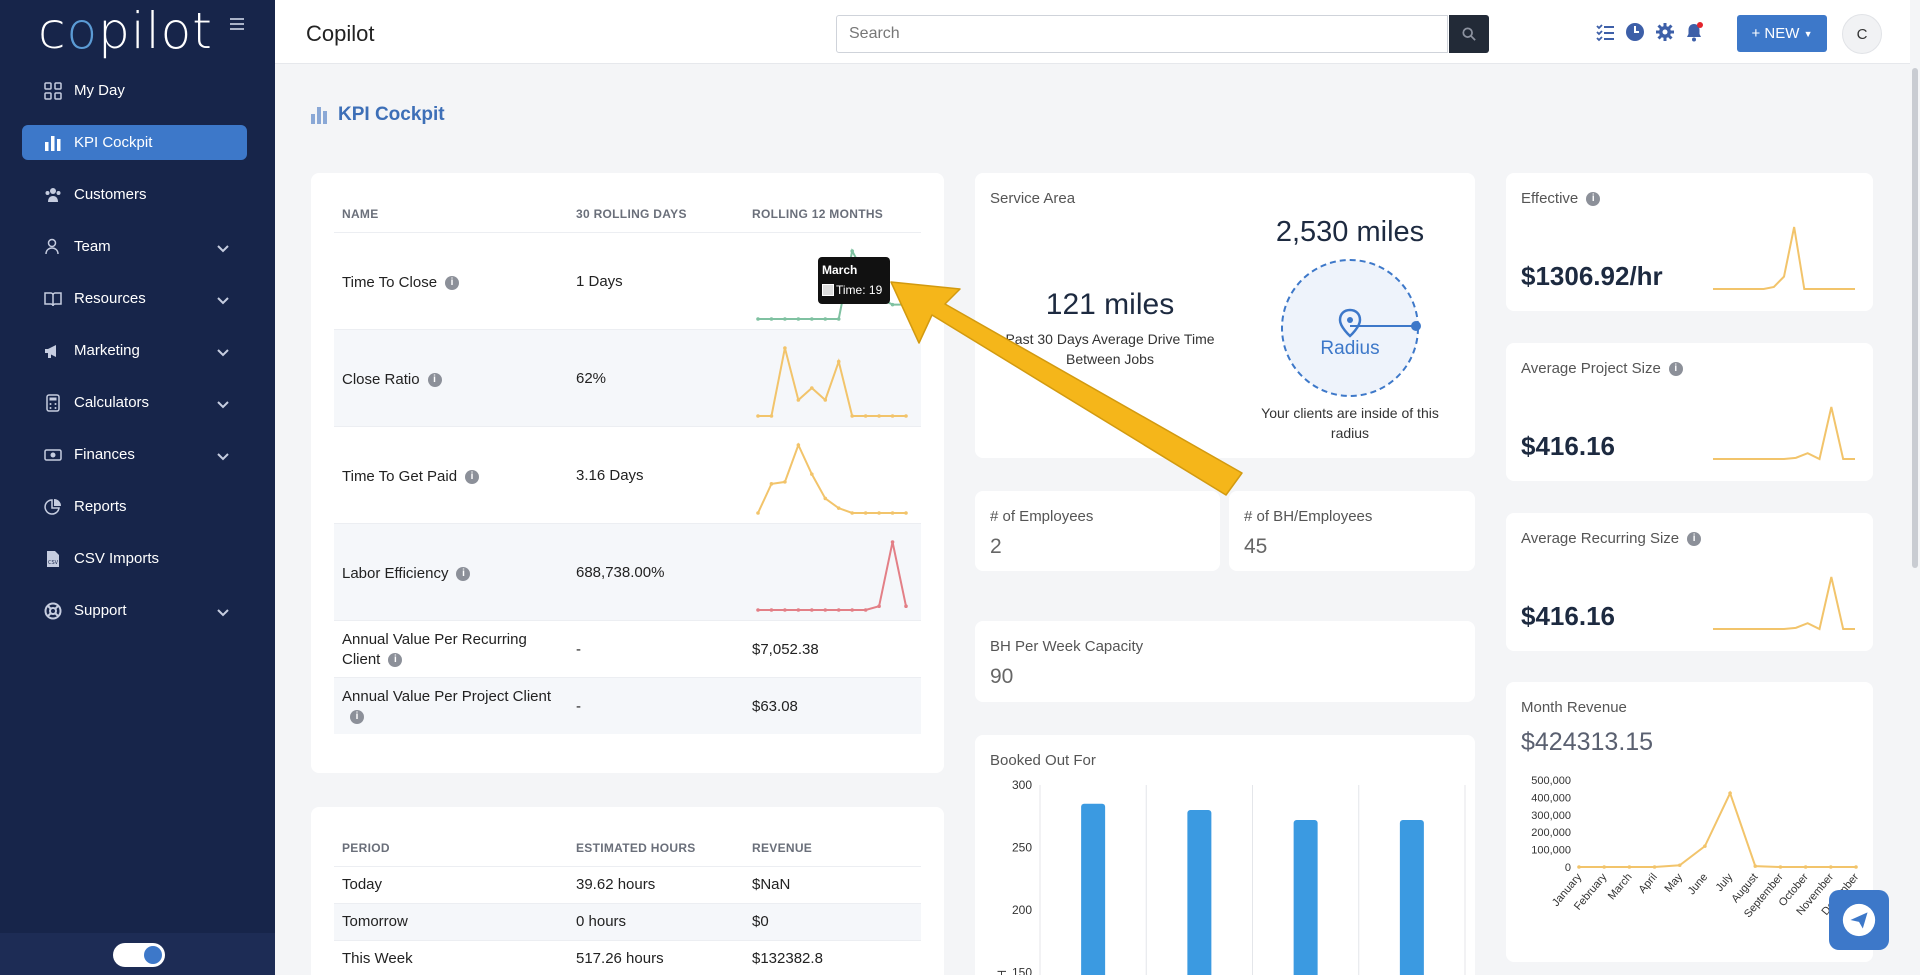  I want to click on sidebar-item-calculators: Calculators, so click(134, 402).